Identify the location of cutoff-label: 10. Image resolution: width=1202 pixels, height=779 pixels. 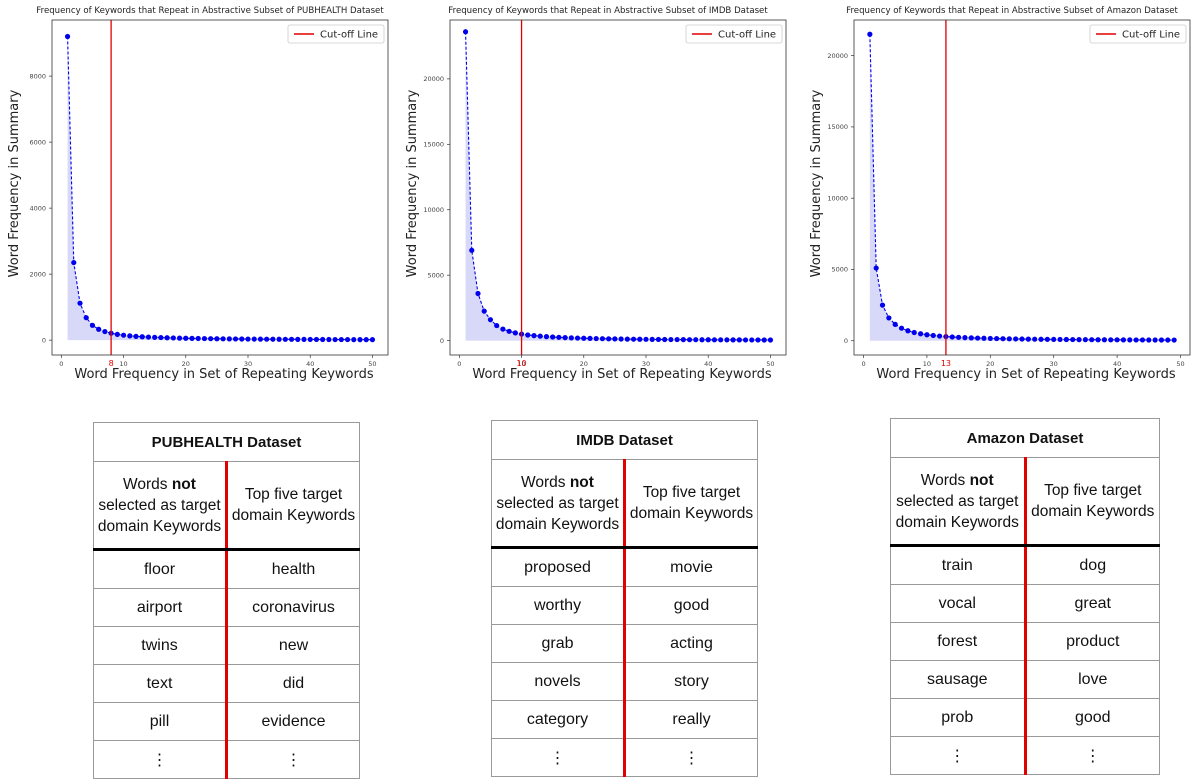
(521, 363).